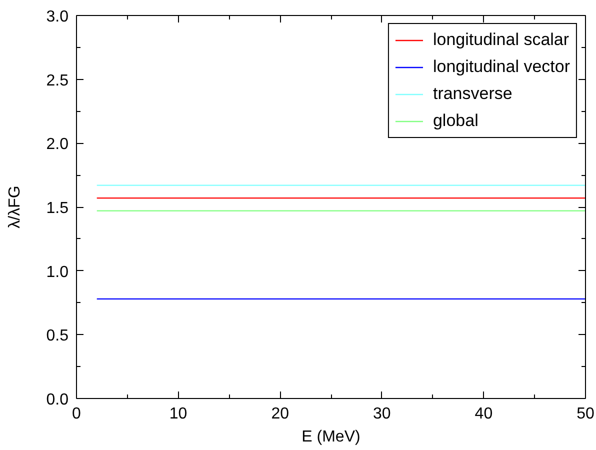 The image size is (596, 450). I want to click on legend-label: transverse, so click(472, 94).